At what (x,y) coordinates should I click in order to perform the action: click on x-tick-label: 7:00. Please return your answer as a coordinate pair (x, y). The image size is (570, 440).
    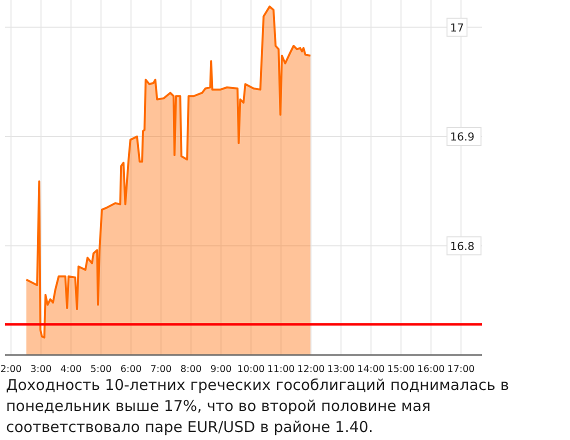
    Looking at the image, I should click on (161, 369).